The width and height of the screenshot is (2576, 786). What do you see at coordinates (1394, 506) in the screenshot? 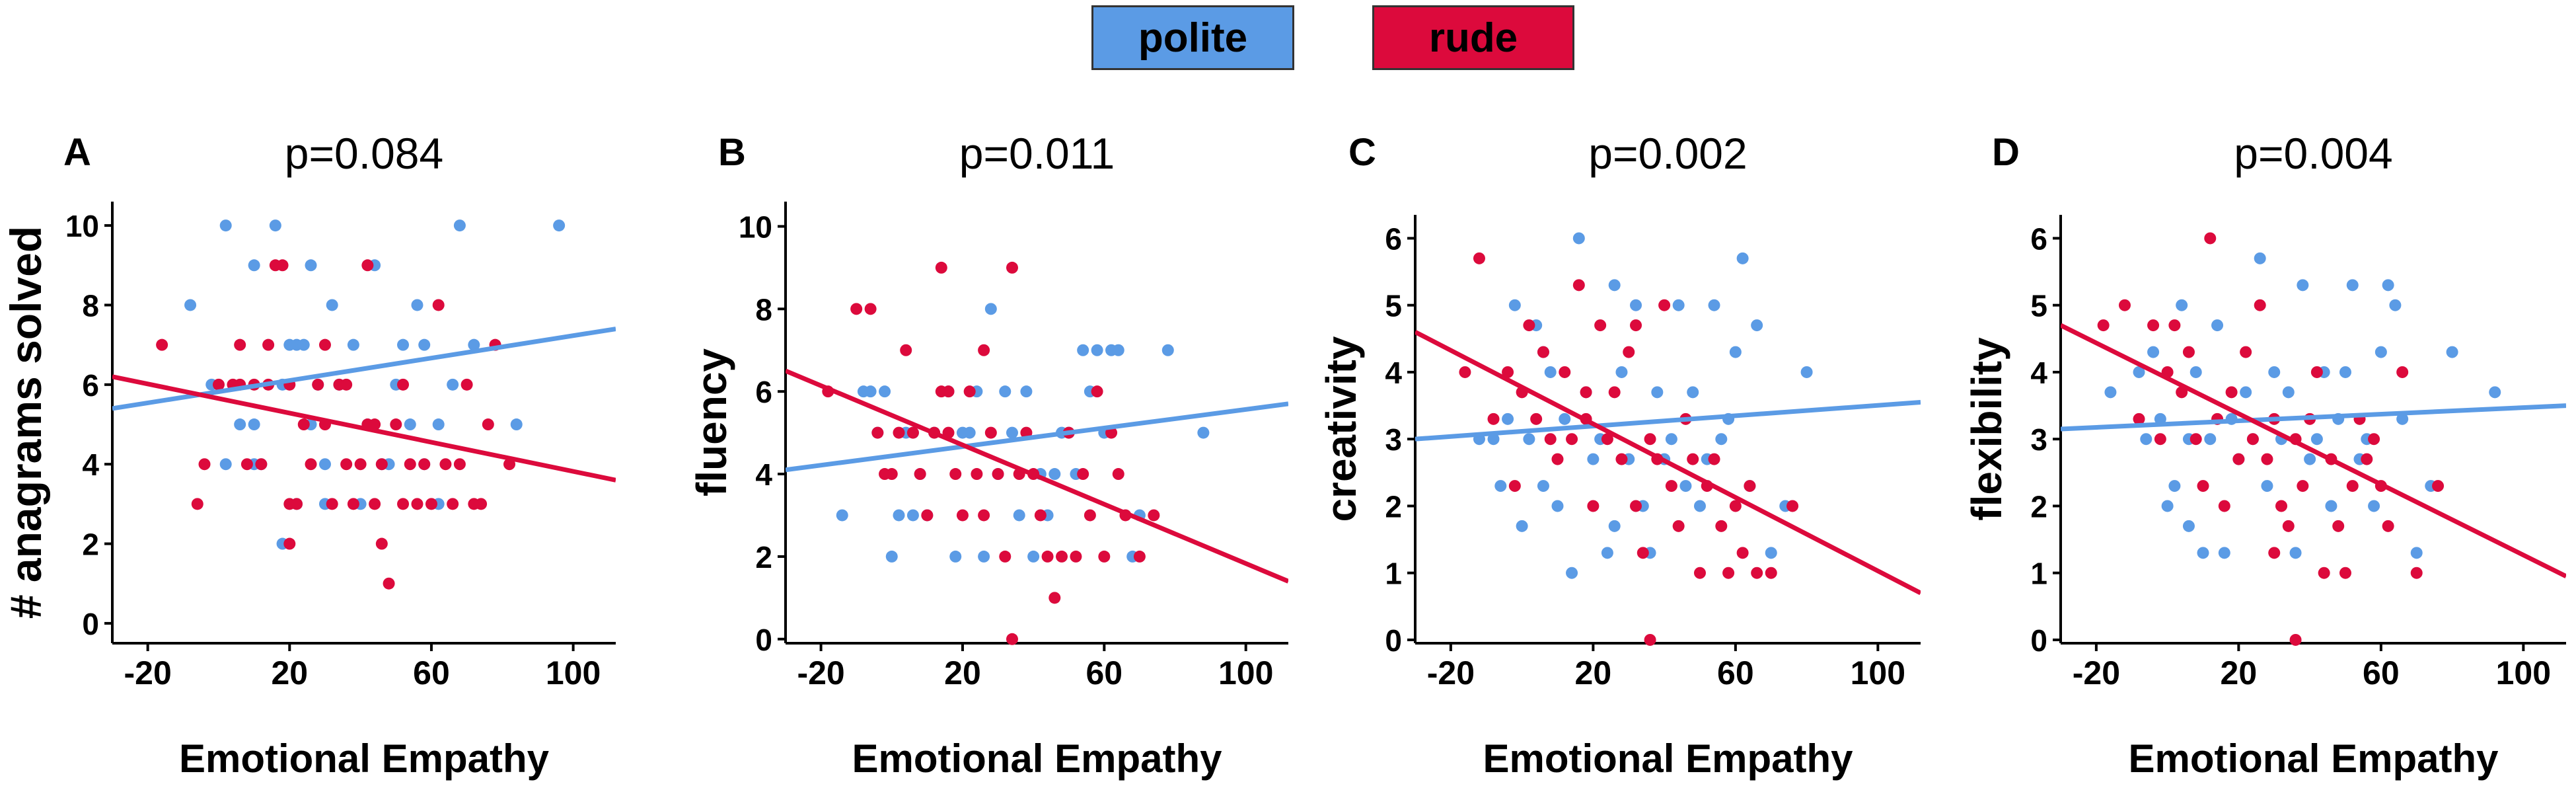
I see `y-tick-label: 2` at bounding box center [1394, 506].